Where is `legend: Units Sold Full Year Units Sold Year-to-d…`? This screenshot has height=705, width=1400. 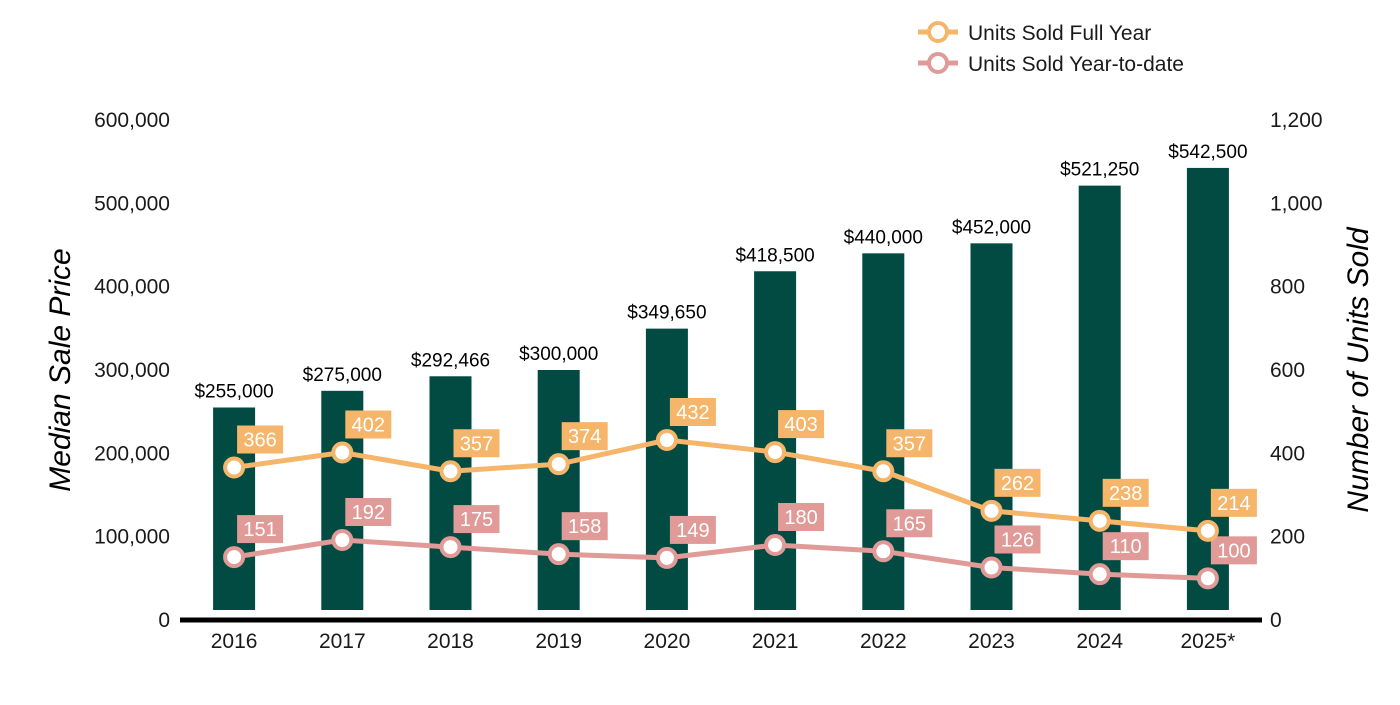
legend: Units Sold Full Year Units Sold Year-to-d… is located at coordinates (1051, 48).